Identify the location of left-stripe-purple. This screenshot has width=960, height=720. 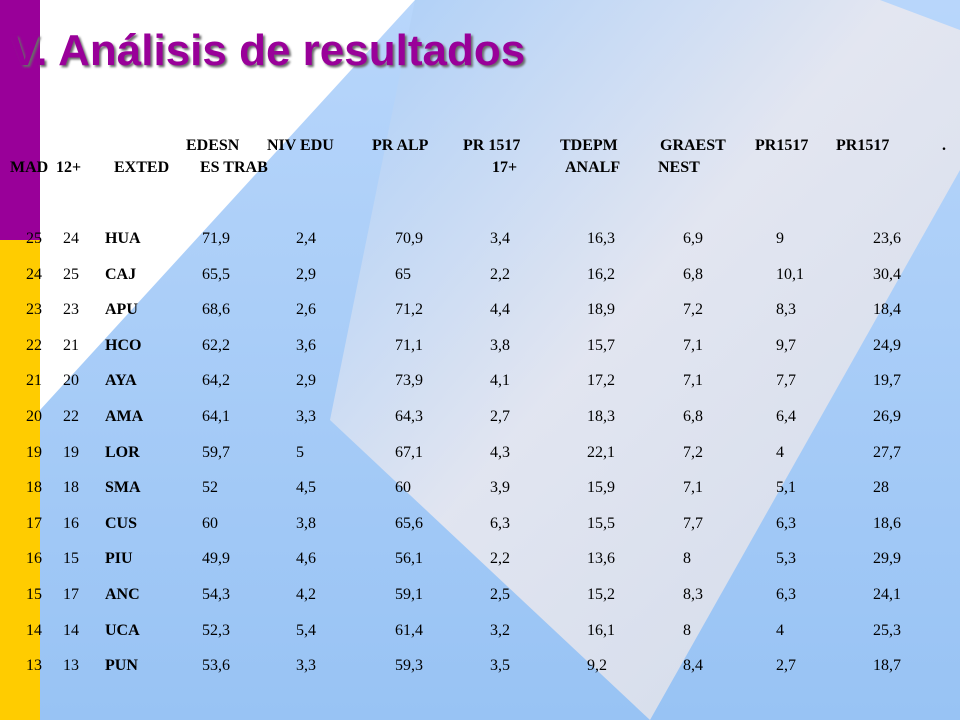
(20, 120).